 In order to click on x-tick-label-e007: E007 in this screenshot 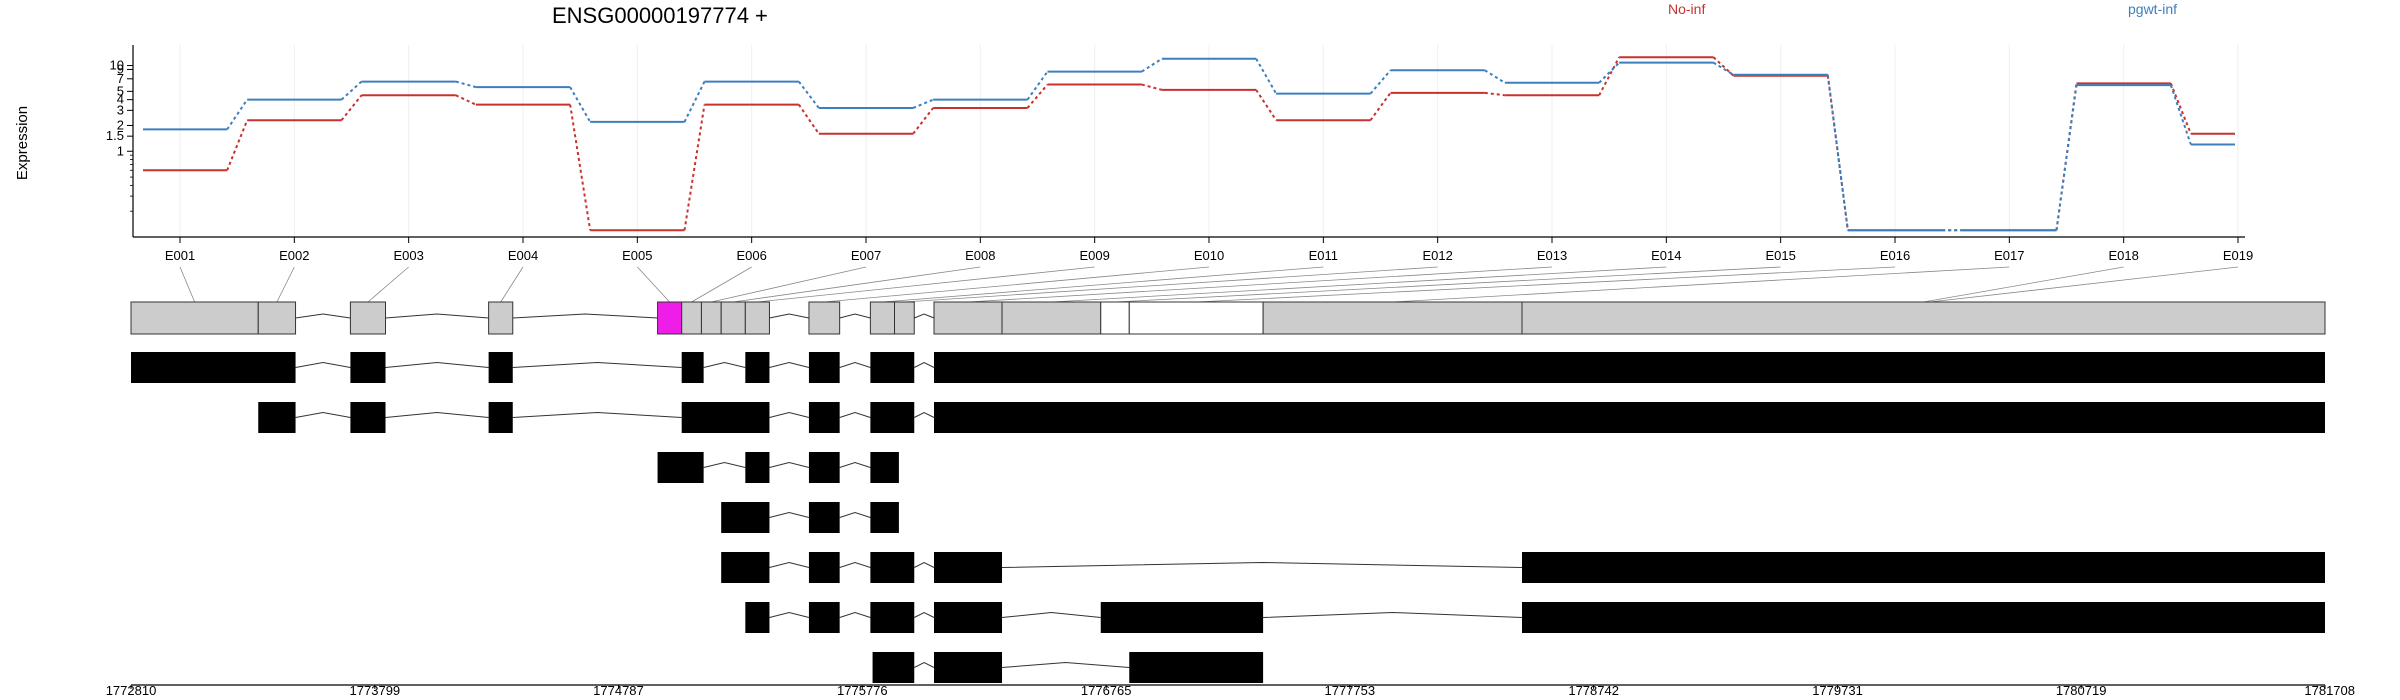, I will do `click(866, 255)`.